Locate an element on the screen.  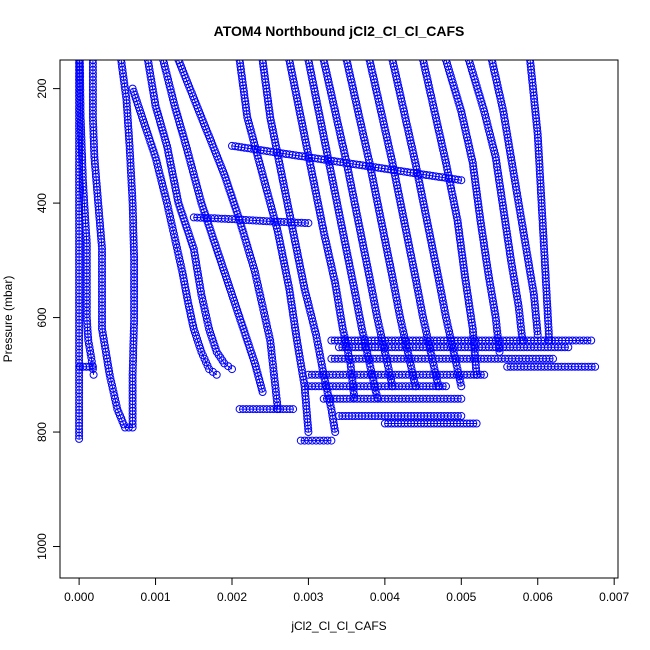
x-tick-label: 0.004 is located at coordinates (385, 597).